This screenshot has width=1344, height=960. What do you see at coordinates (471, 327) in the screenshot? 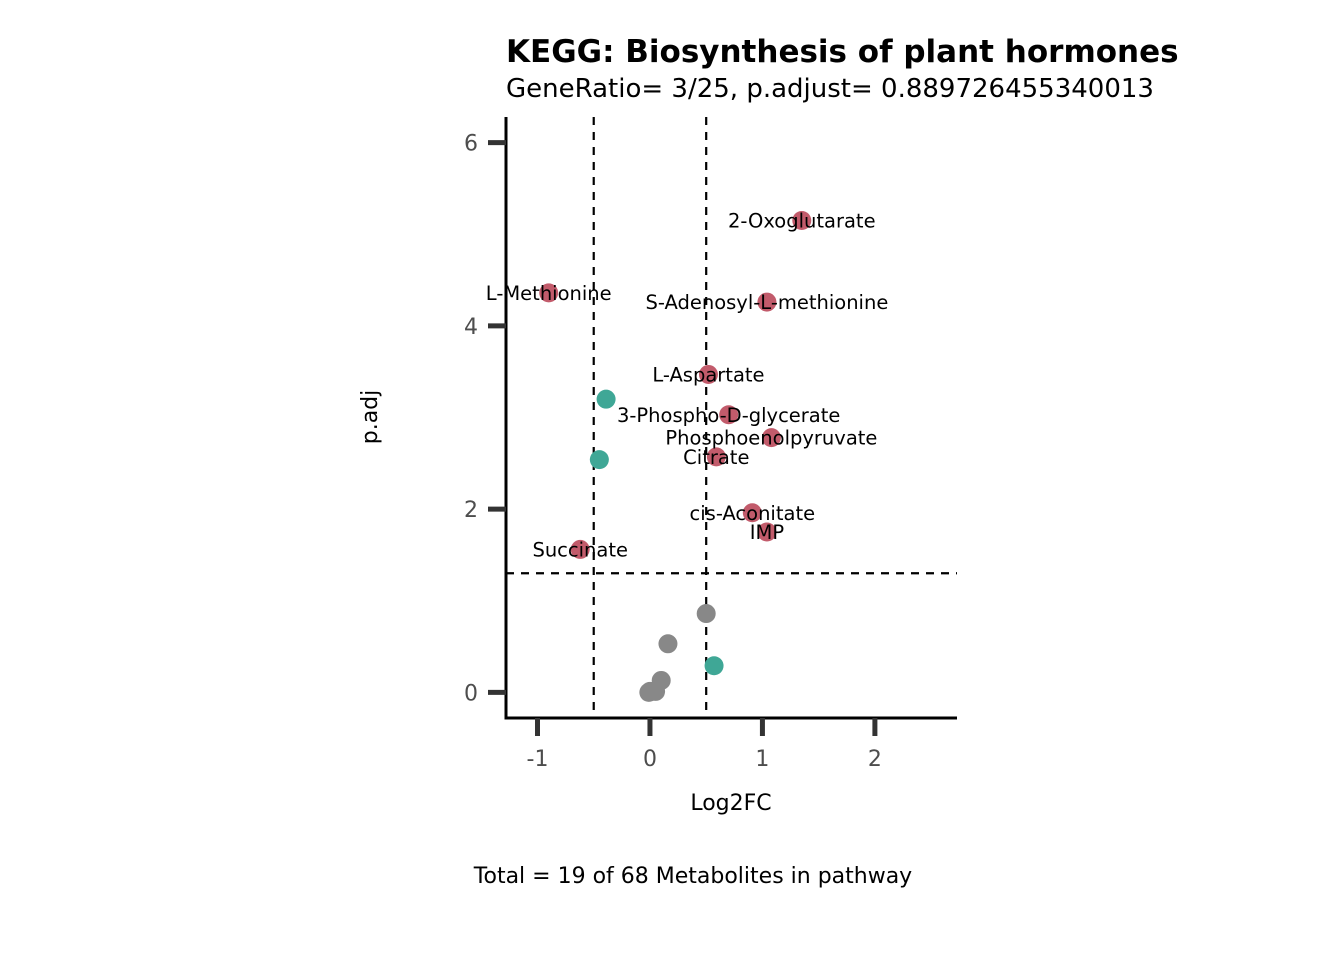
I see `y-tick-label: 4` at bounding box center [471, 327].